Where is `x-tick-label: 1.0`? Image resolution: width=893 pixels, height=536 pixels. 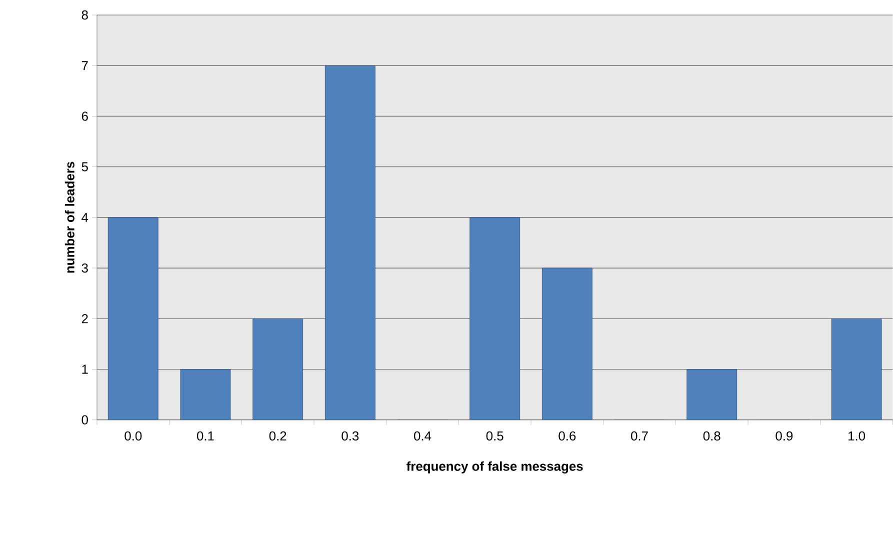
x-tick-label: 1.0 is located at coordinates (857, 436).